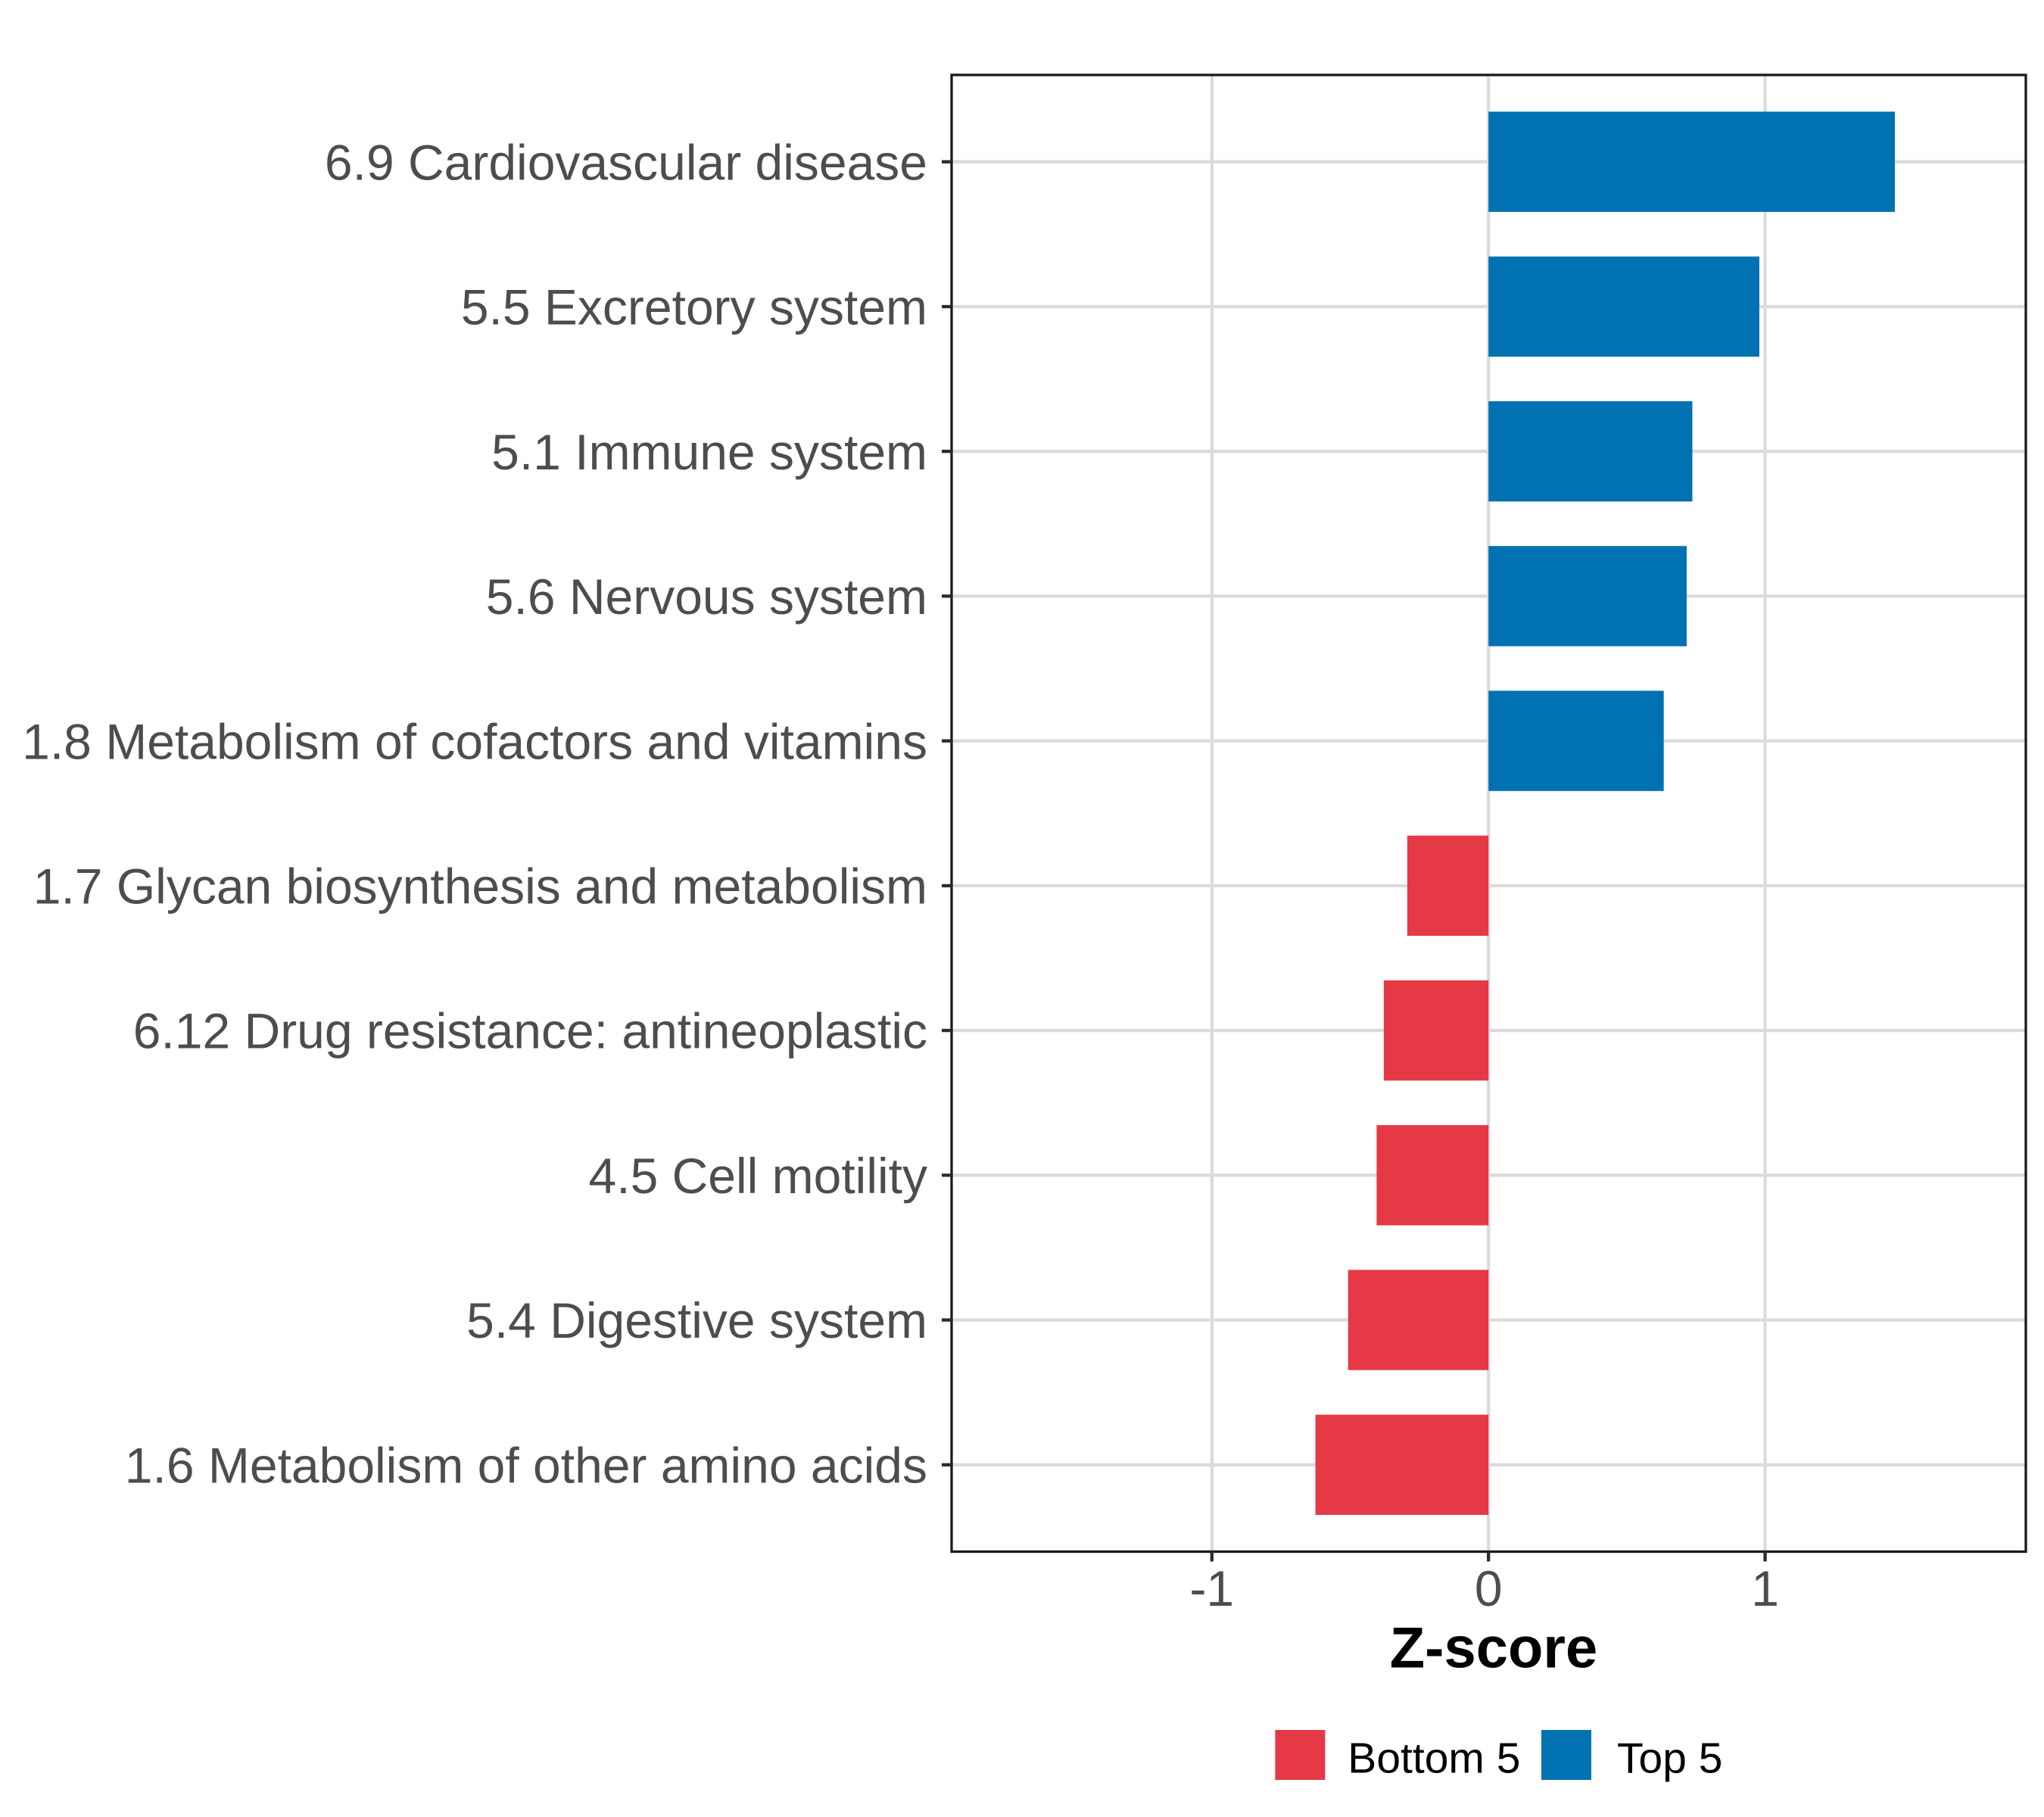  What do you see at coordinates (1669, 1758) in the screenshot?
I see `svg-text: Top 5` at bounding box center [1669, 1758].